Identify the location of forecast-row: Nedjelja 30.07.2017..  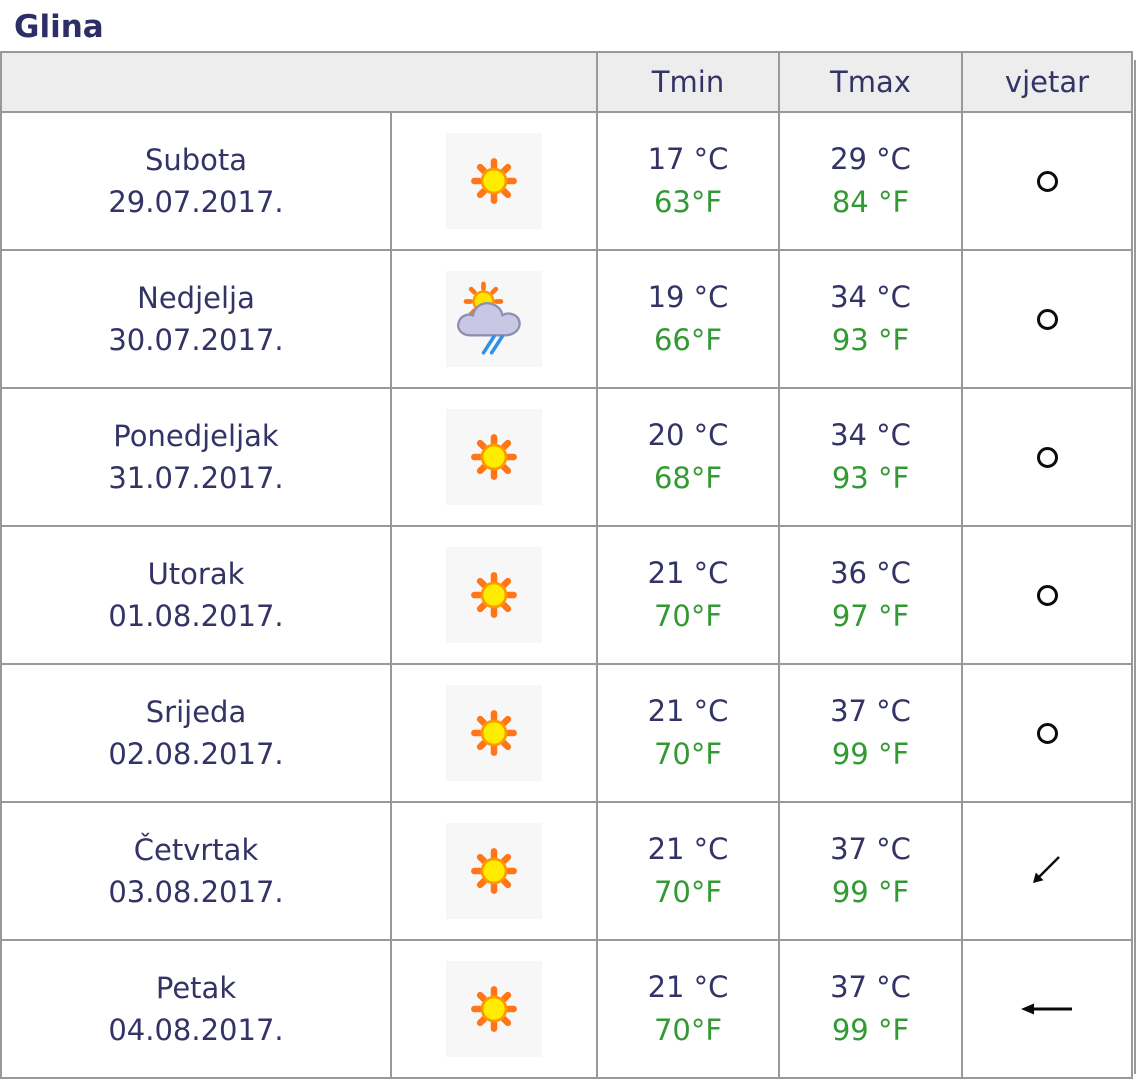
(566, 319).